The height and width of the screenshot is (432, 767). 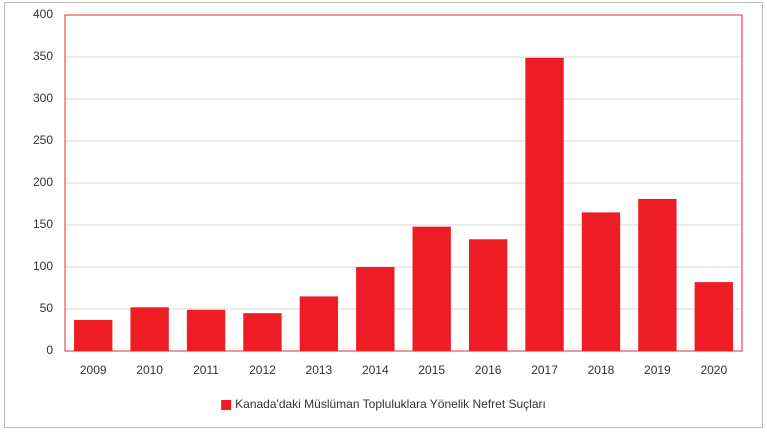 What do you see at coordinates (149, 370) in the screenshot?
I see `x-tick-label: 2010` at bounding box center [149, 370].